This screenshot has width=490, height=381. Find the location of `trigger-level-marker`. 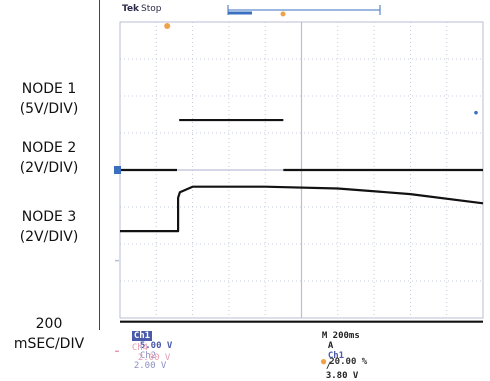

trigger-level-marker is located at coordinates (476, 112).